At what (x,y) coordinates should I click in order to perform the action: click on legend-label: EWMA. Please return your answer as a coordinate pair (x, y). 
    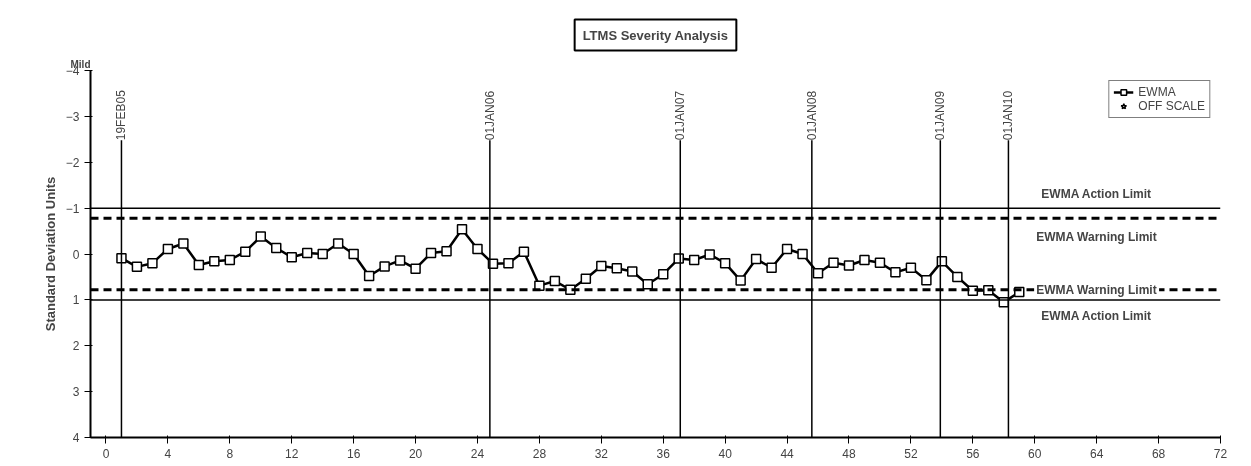
    Looking at the image, I should click on (1157, 92).